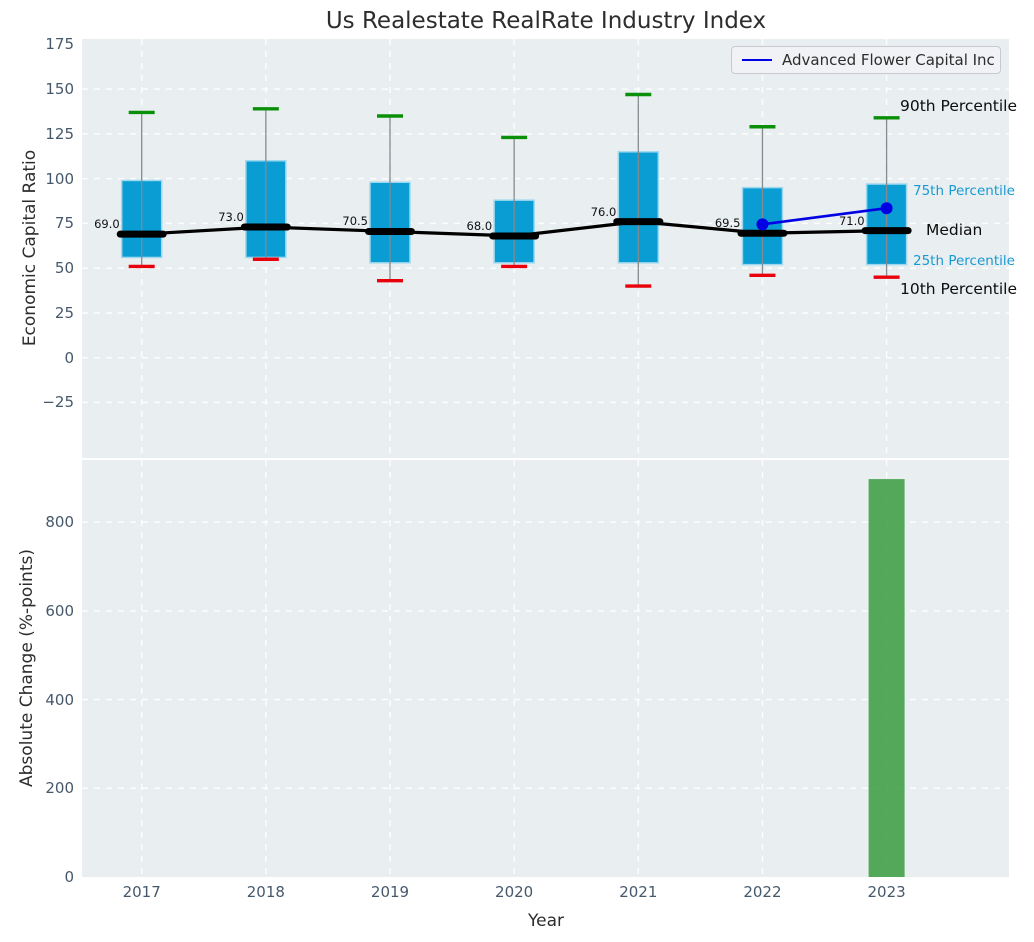 The width and height of the screenshot is (1034, 942). Describe the element at coordinates (959, 288) in the screenshot. I see `side-label-10th-percentile: 10th Percentile` at that location.